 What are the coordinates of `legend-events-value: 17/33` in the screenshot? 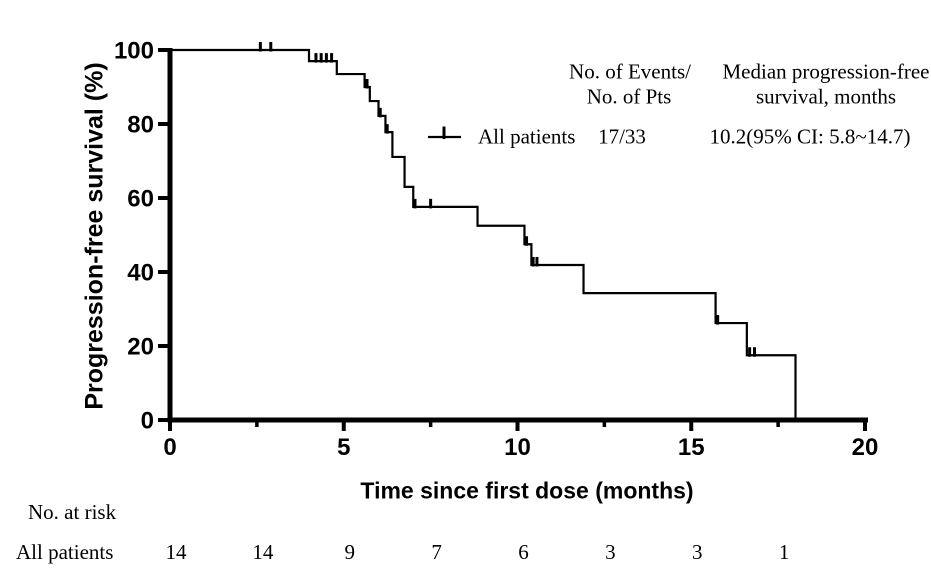 It's located at (622, 136).